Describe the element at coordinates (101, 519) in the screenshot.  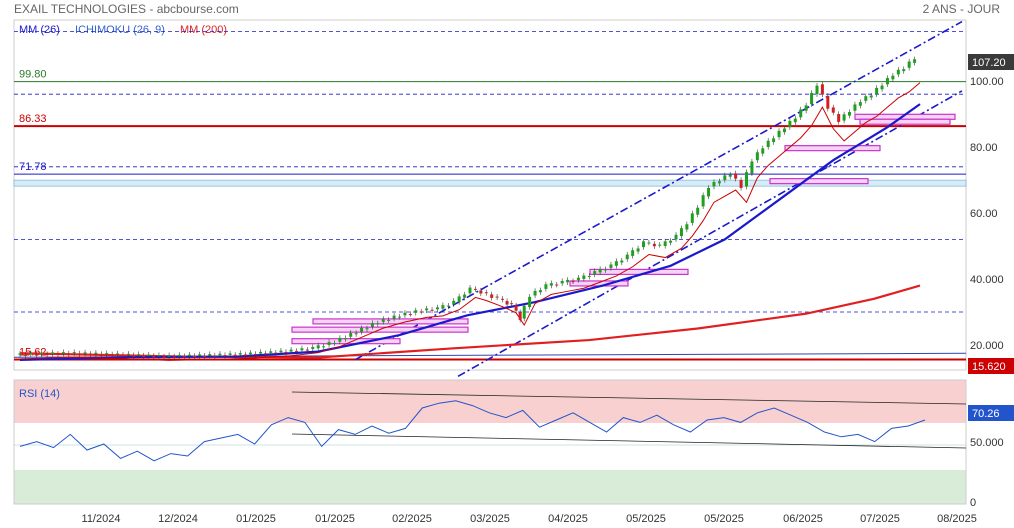
I see `x-tick-label: 11/2024` at that location.